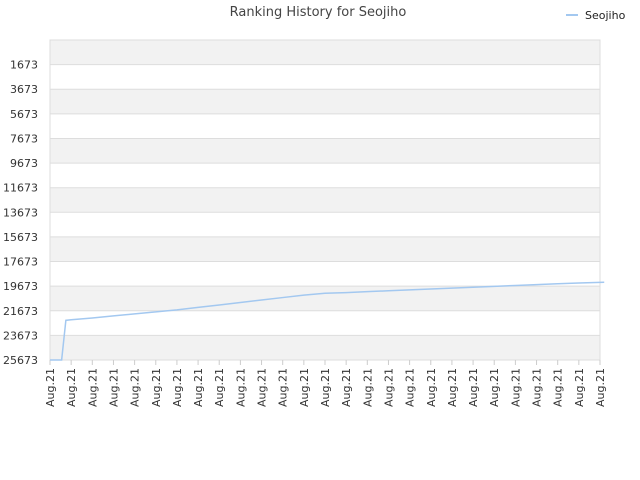 Image resolution: width=640 pixels, height=480 pixels. I want to click on y-tick-label: 1673, so click(24, 65).